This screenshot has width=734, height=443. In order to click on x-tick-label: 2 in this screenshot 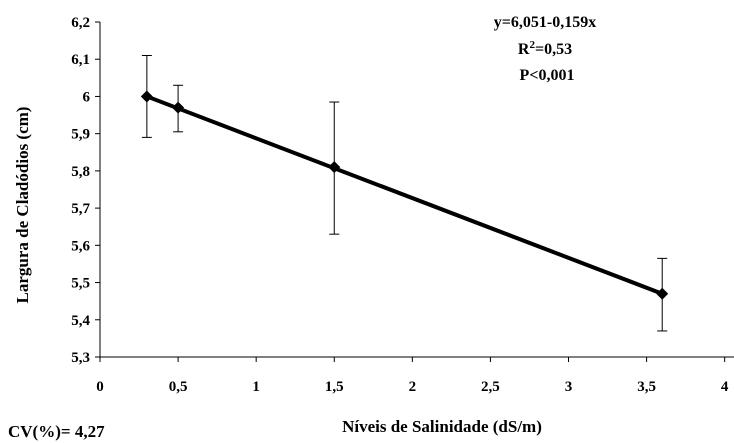, I will do `click(413, 387)`.